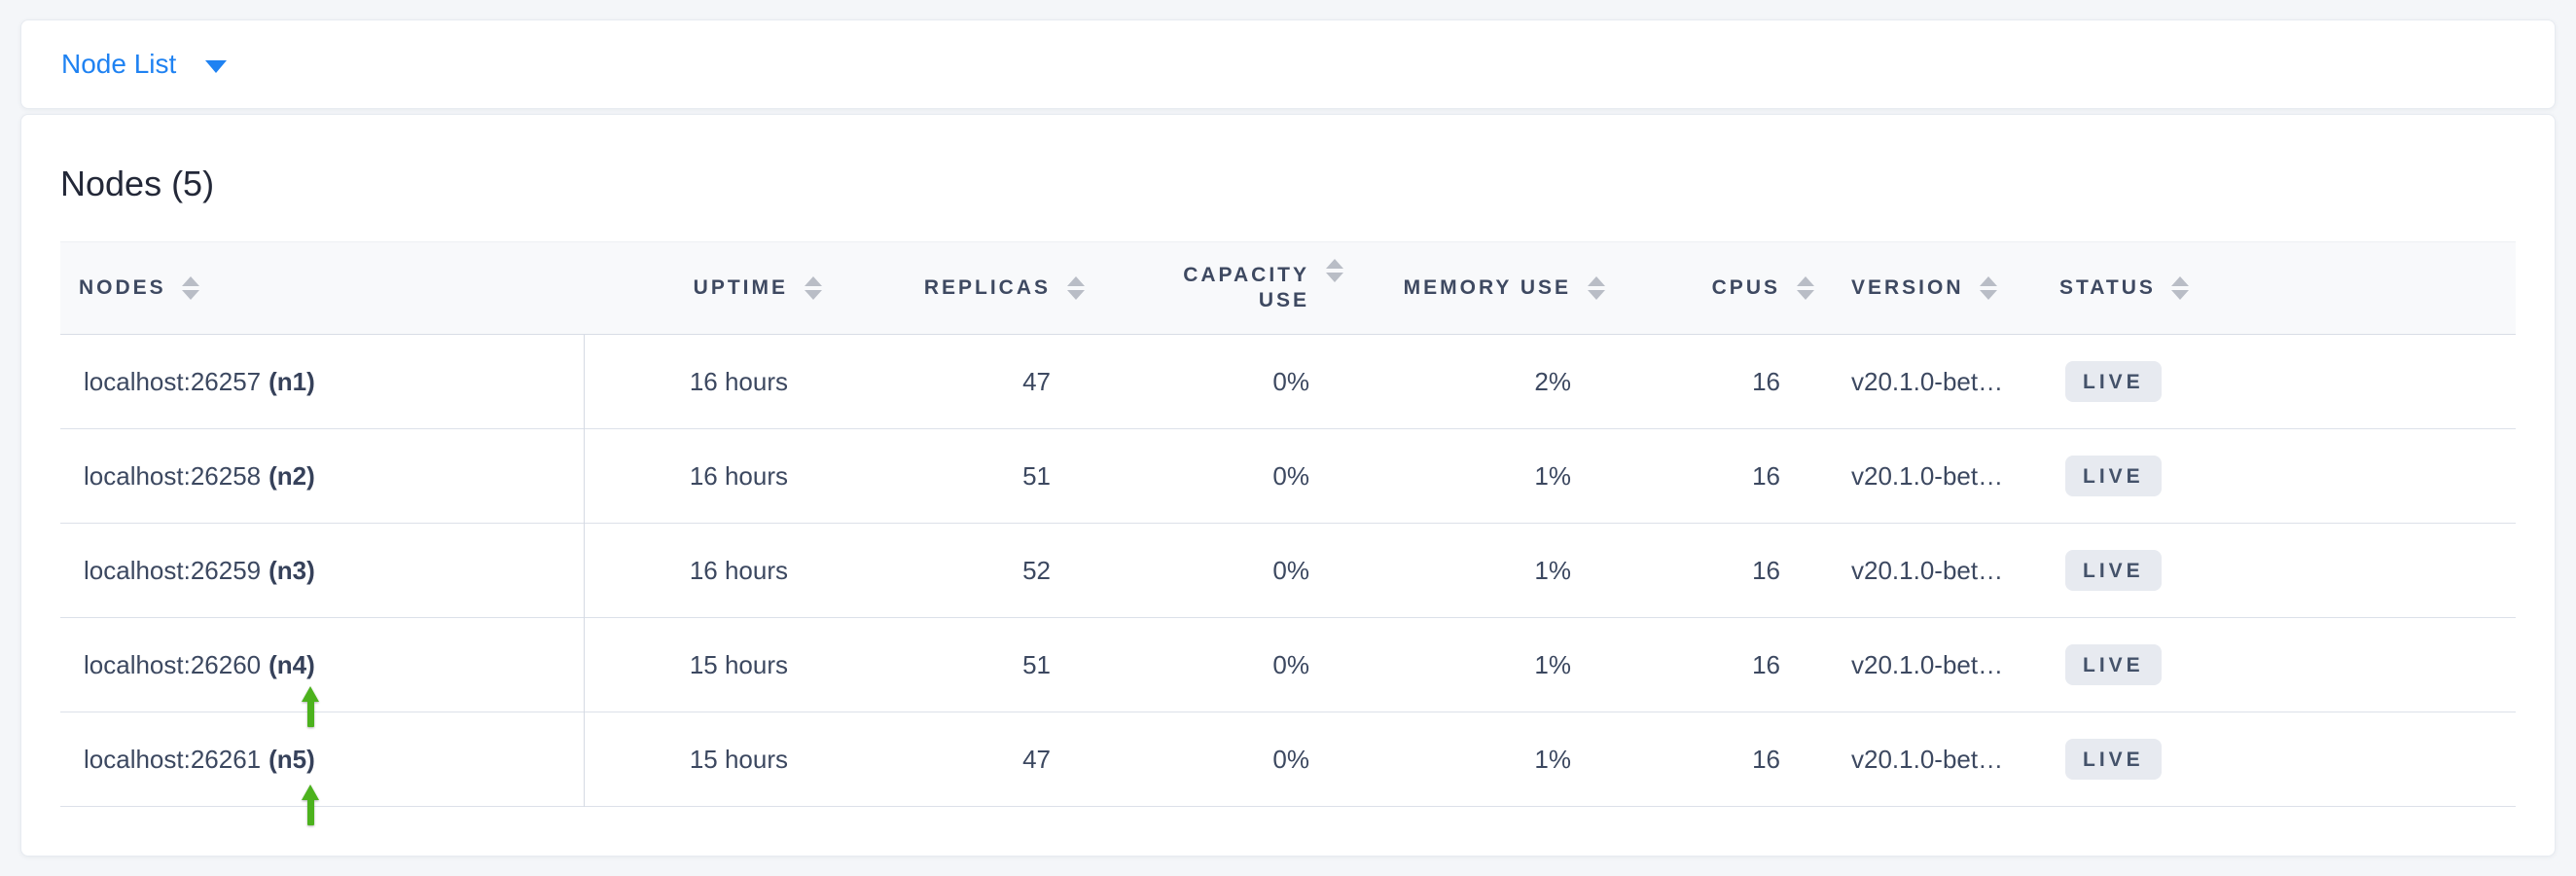  Describe the element at coordinates (953, 288) in the screenshot. I see `column-header-replicas: Replicas` at that location.